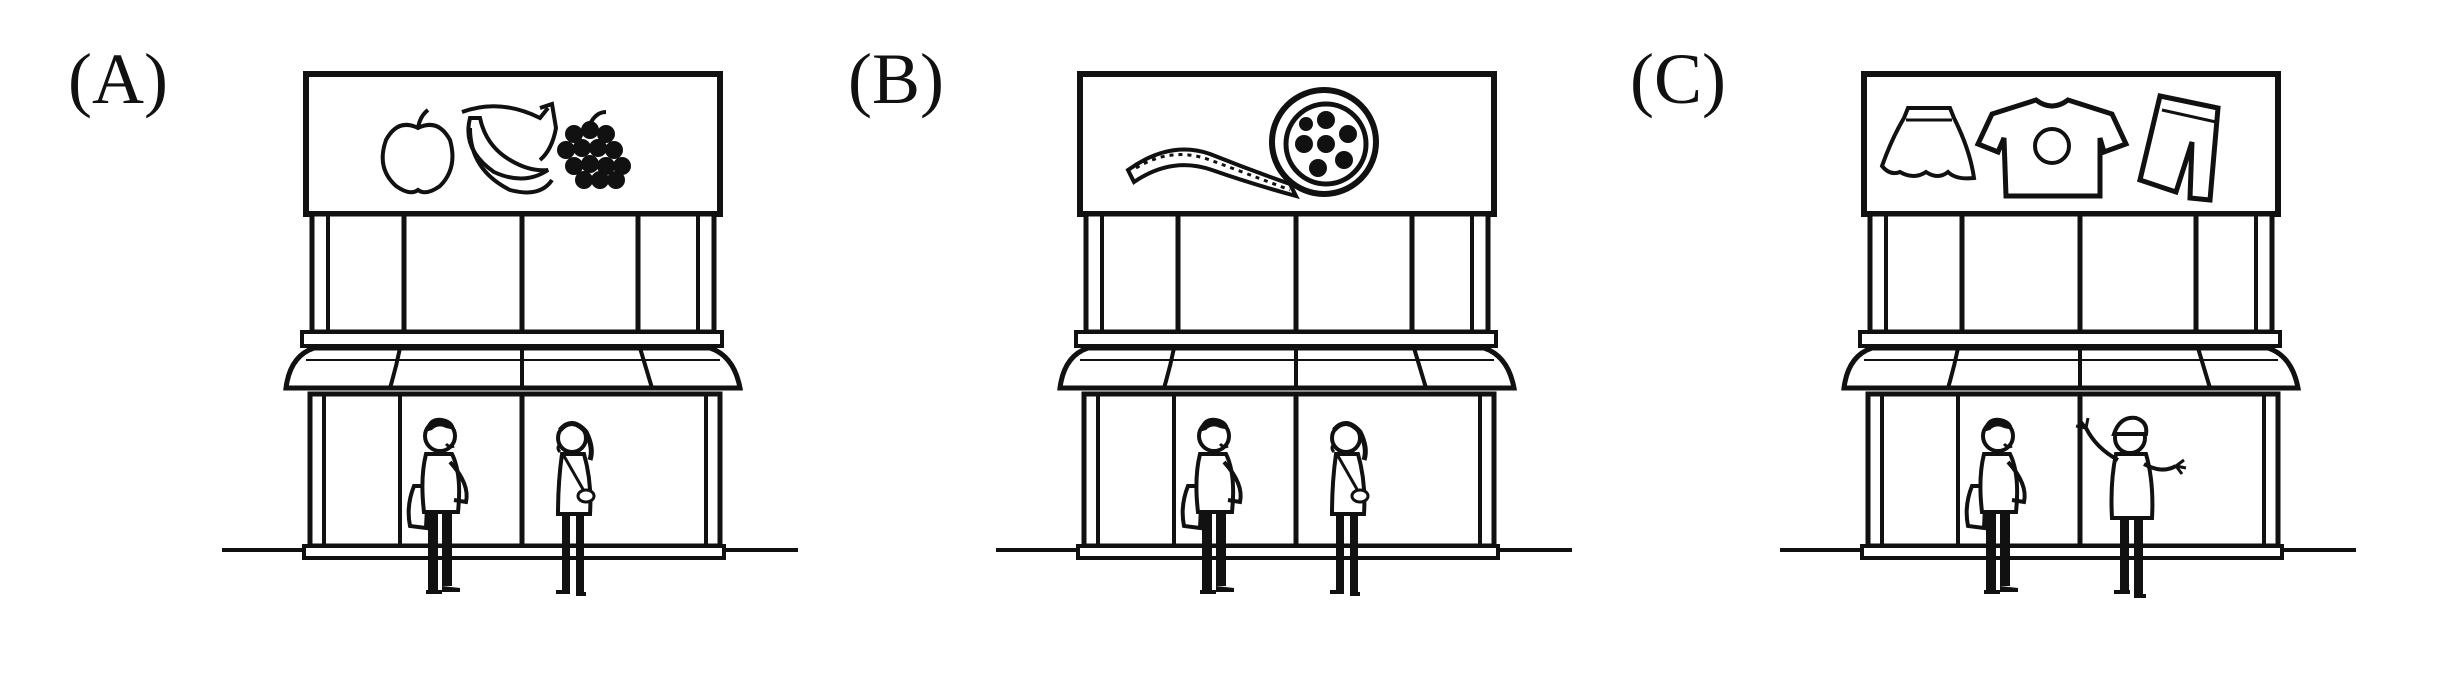 The width and height of the screenshot is (2442, 684). Describe the element at coordinates (118, 79) in the screenshot. I see `panel-a-label: (A)` at that location.